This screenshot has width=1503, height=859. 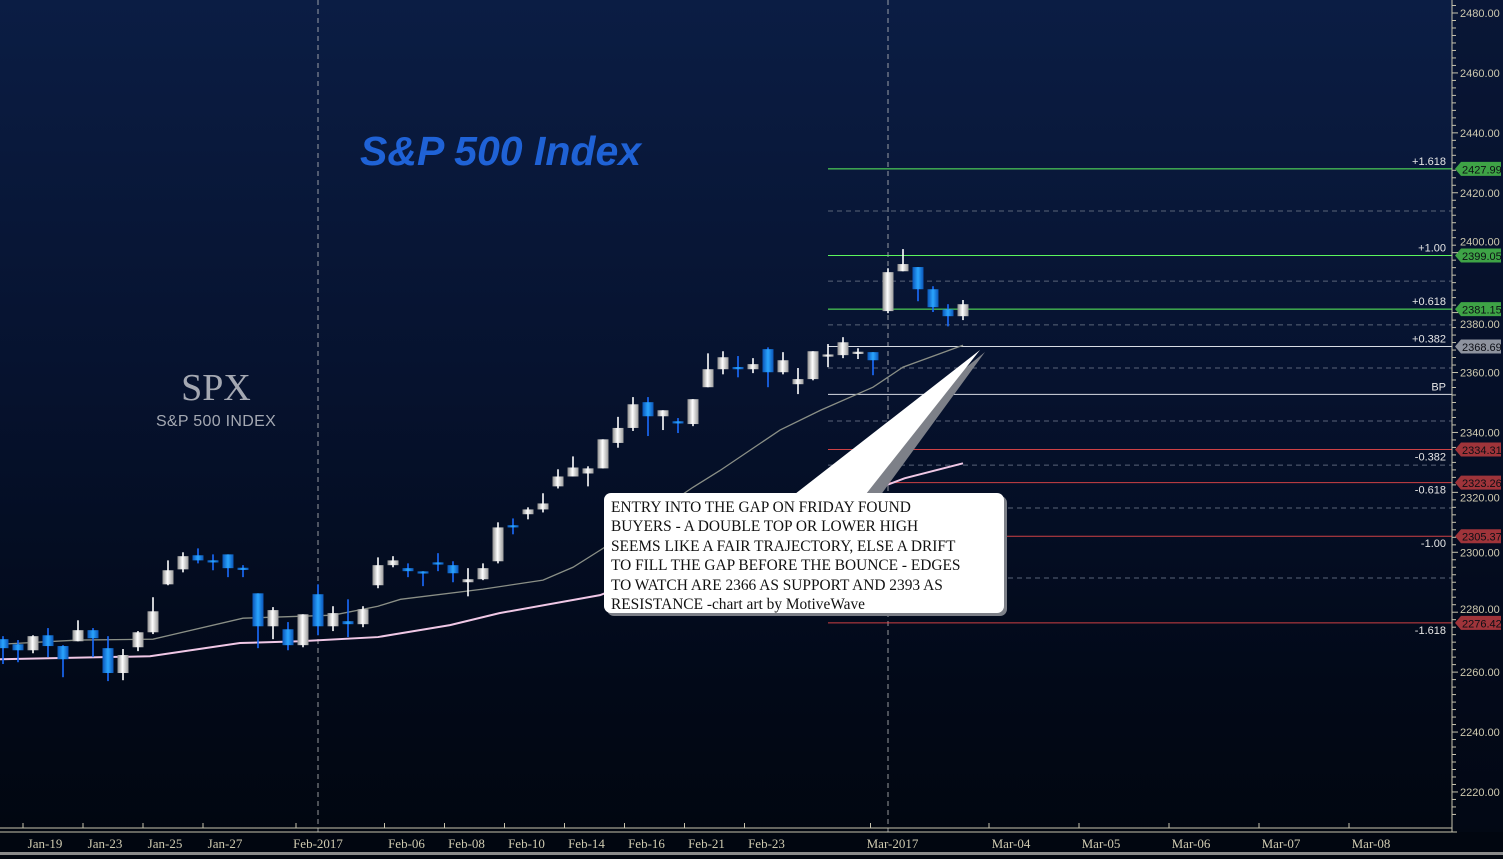 I want to click on price-axis-panel, so click(x=1477, y=416).